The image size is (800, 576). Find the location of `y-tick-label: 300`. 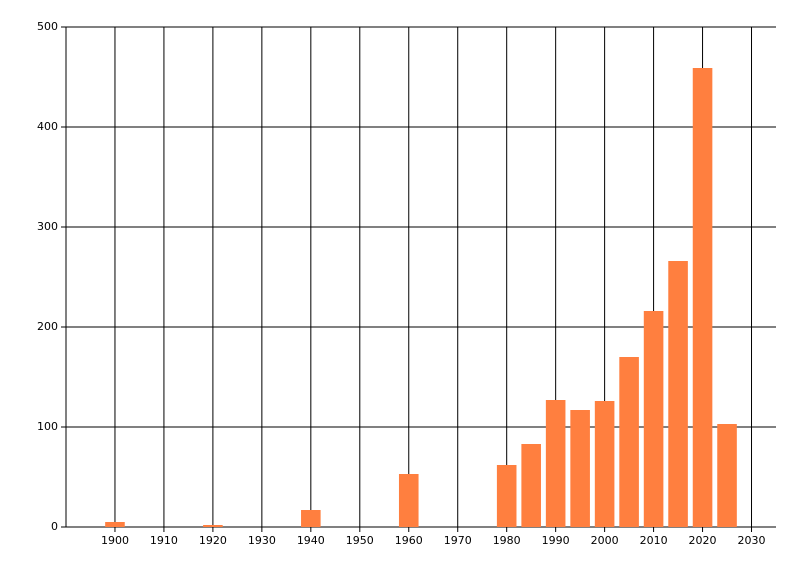

y-tick-label: 300 is located at coordinates (47, 226).